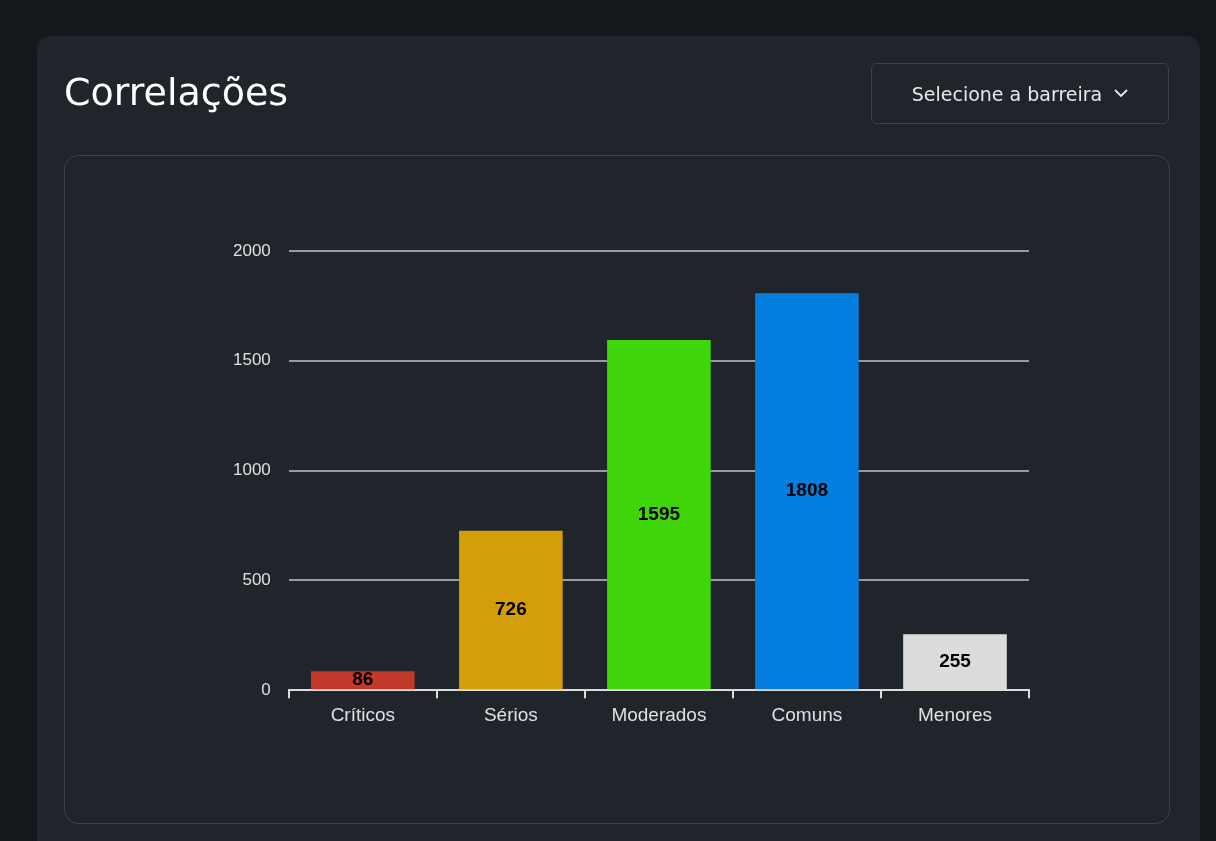 Image resolution: width=1216 pixels, height=841 pixels. I want to click on x-tick-label: Críticos, so click(363, 714).